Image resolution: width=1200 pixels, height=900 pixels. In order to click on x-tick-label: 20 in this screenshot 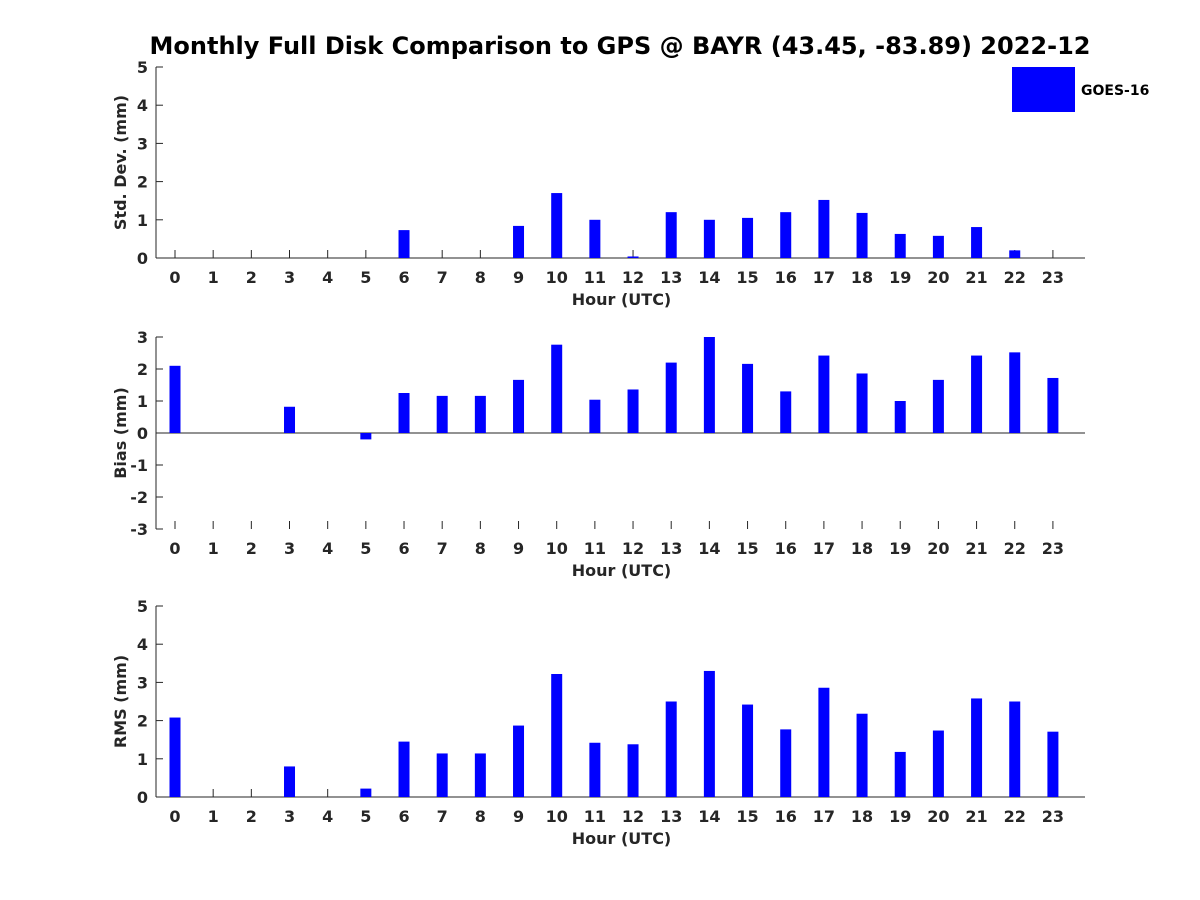, I will do `click(938, 277)`.